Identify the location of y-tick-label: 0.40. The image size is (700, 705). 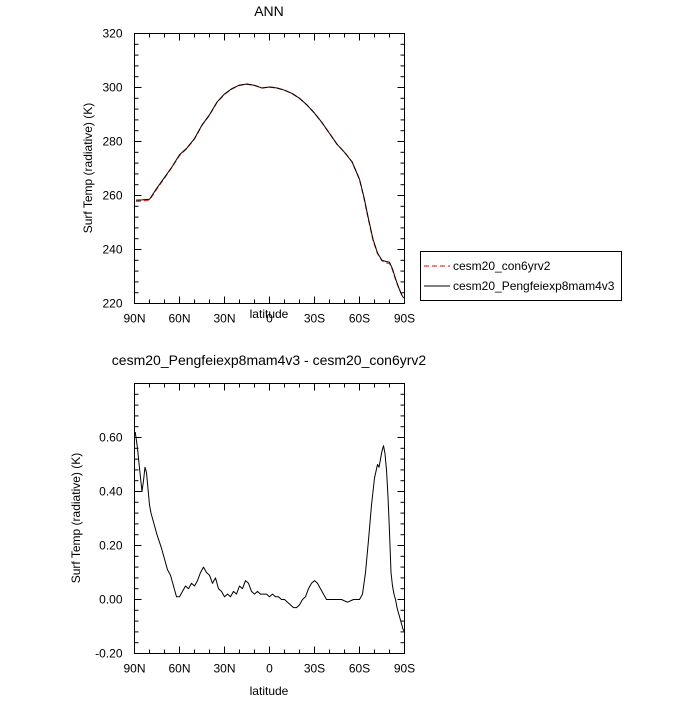
(111, 492).